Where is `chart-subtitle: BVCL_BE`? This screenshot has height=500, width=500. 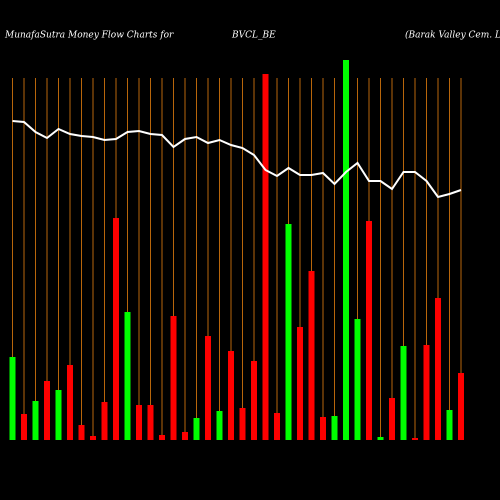
chart-subtitle: BVCL_BE is located at coordinates (253, 36).